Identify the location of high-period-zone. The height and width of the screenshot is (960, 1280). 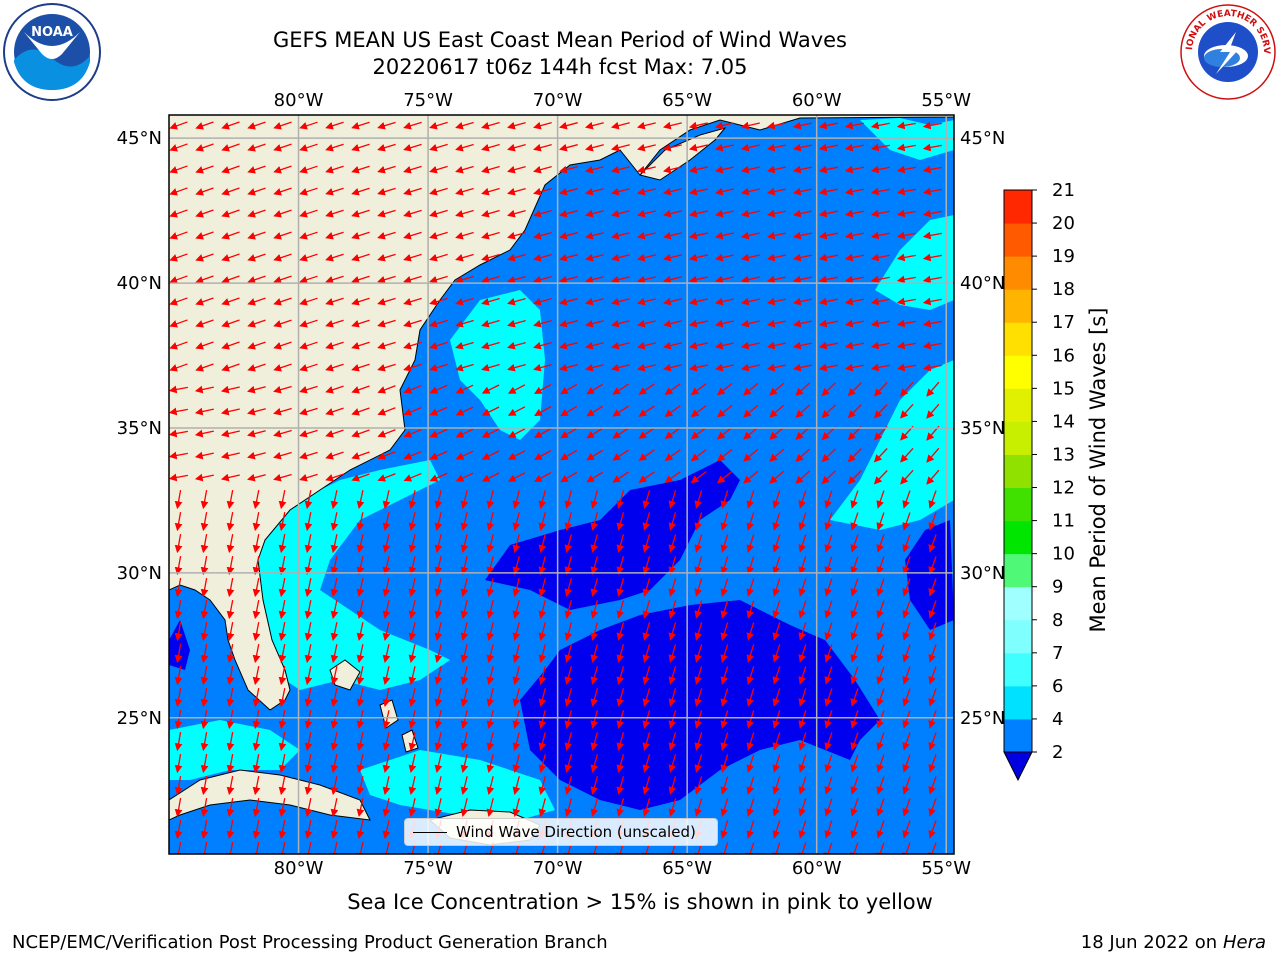
(914, 262).